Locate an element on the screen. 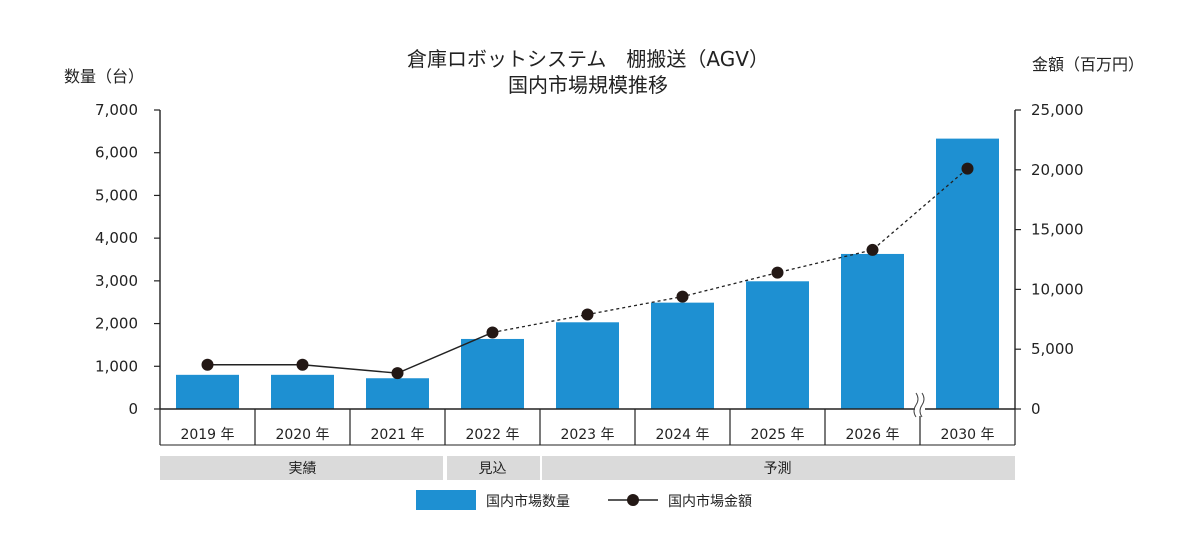  legend-swatch-bar is located at coordinates (446, 500).